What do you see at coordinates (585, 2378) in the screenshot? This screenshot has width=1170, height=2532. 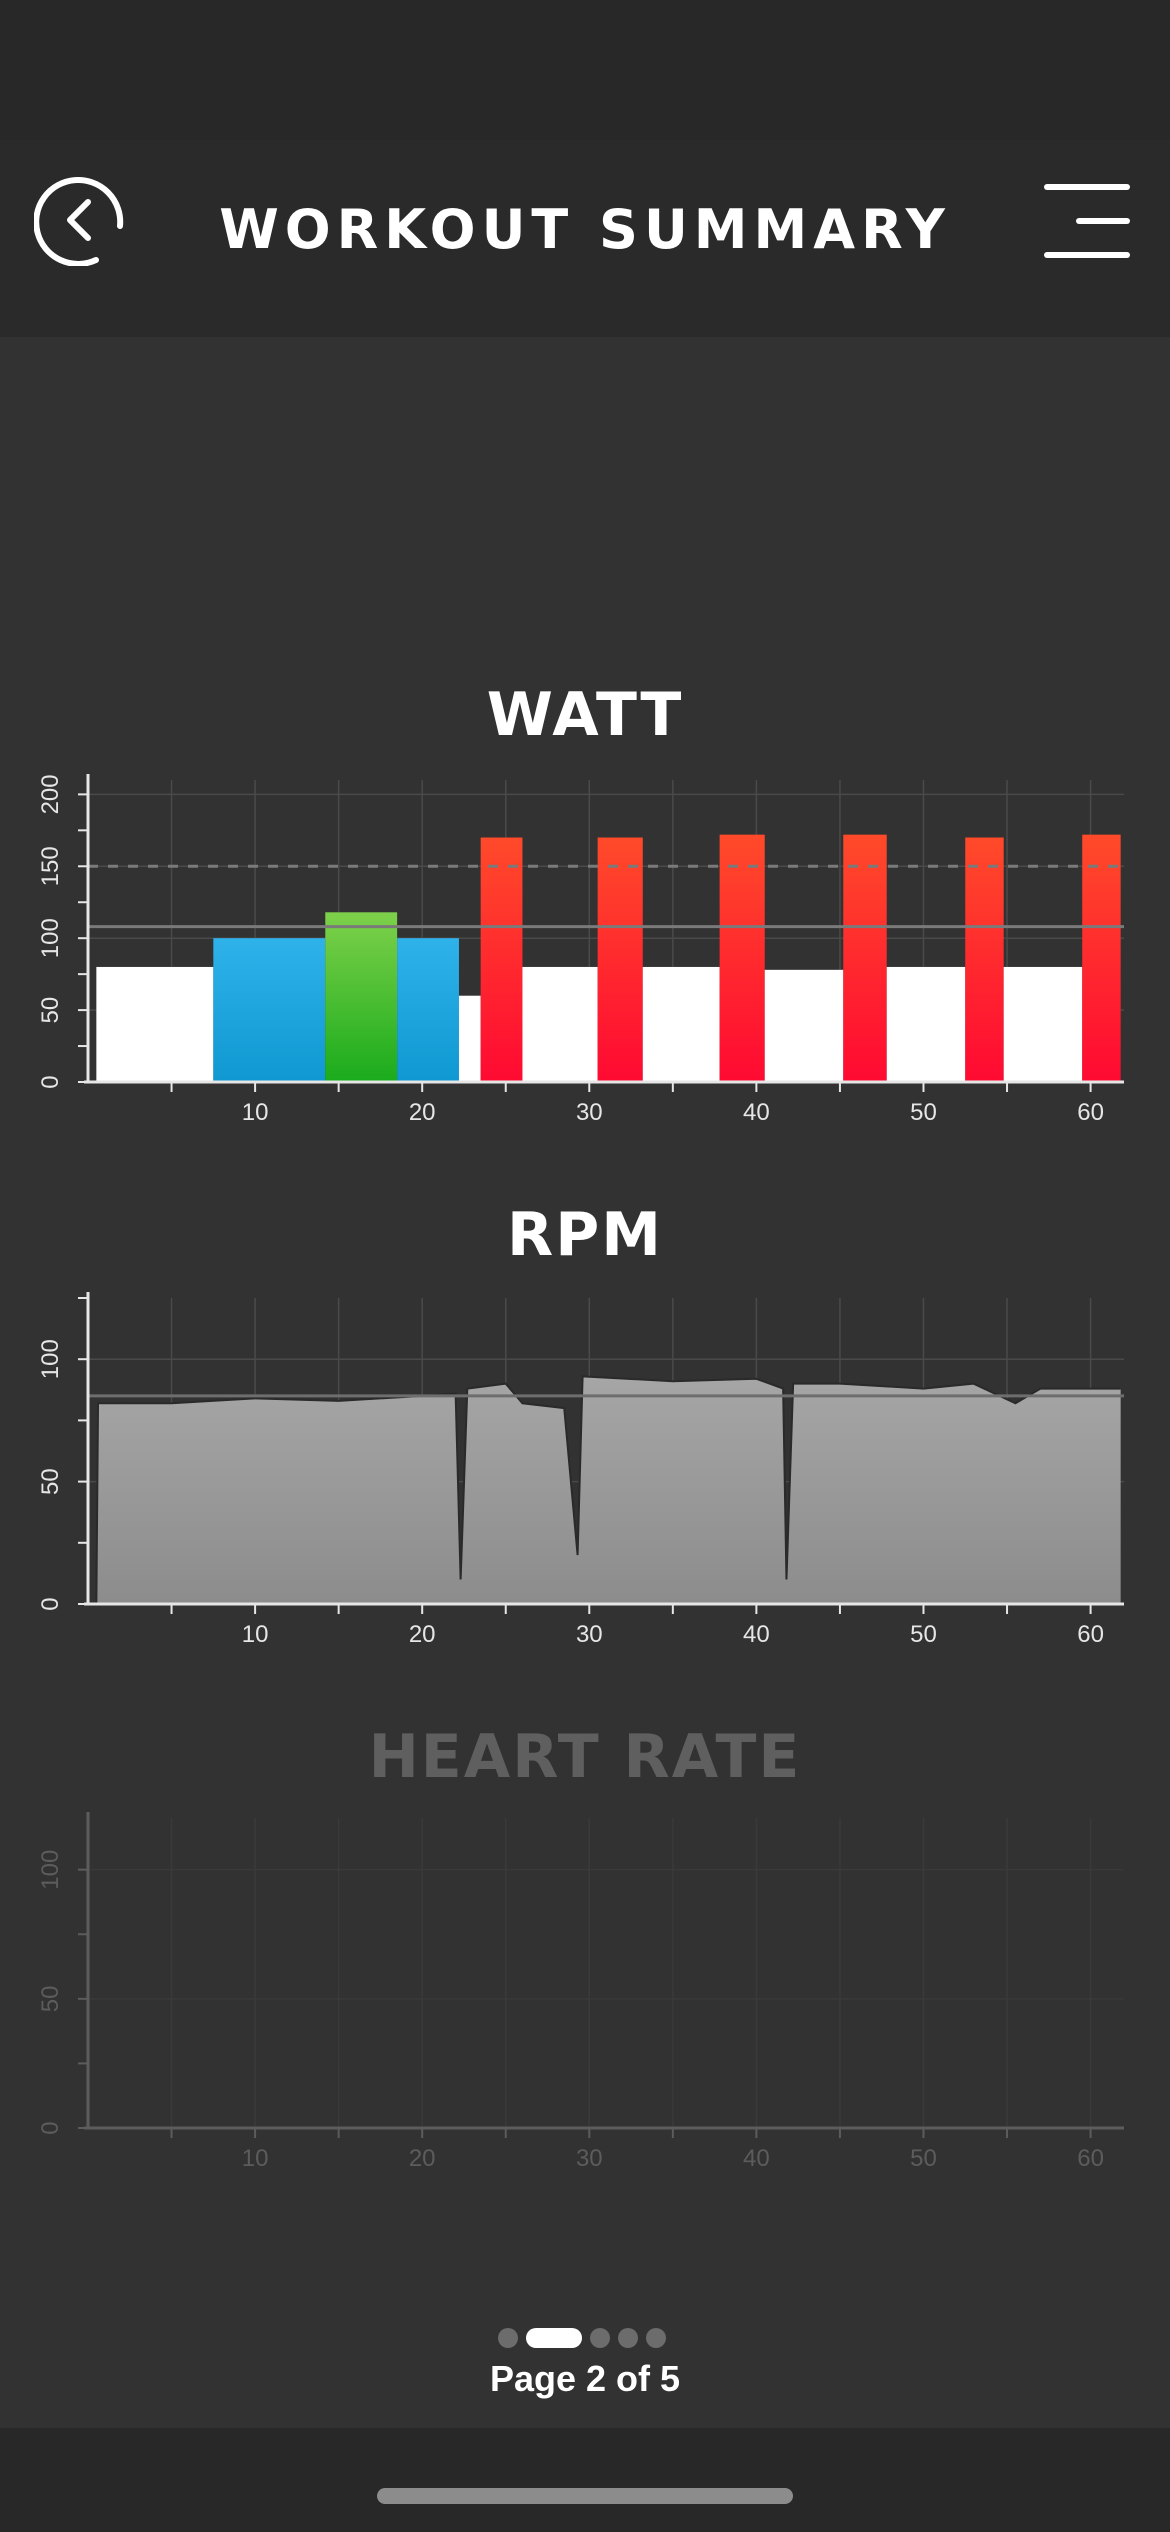 I see `page-label: Page 2 of 5` at bounding box center [585, 2378].